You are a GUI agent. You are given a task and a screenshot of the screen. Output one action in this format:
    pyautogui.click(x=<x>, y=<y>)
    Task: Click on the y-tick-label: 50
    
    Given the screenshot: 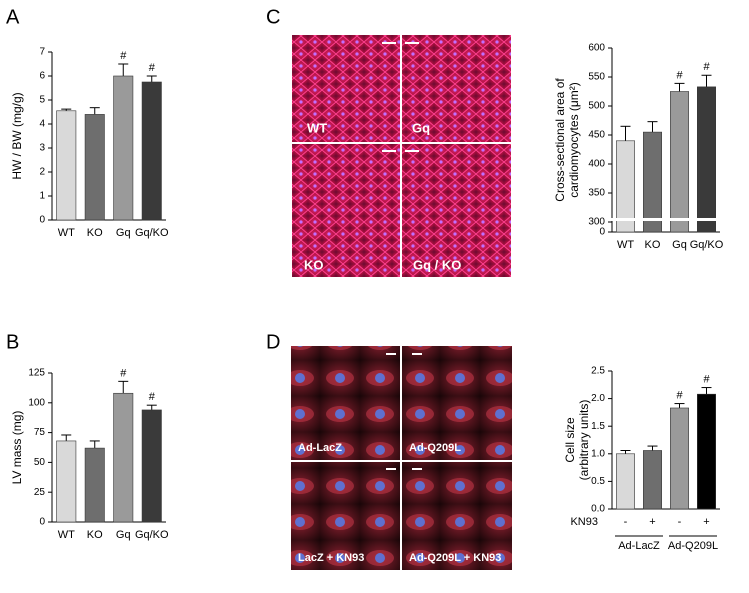 What is the action you would take?
    pyautogui.click(x=40, y=462)
    